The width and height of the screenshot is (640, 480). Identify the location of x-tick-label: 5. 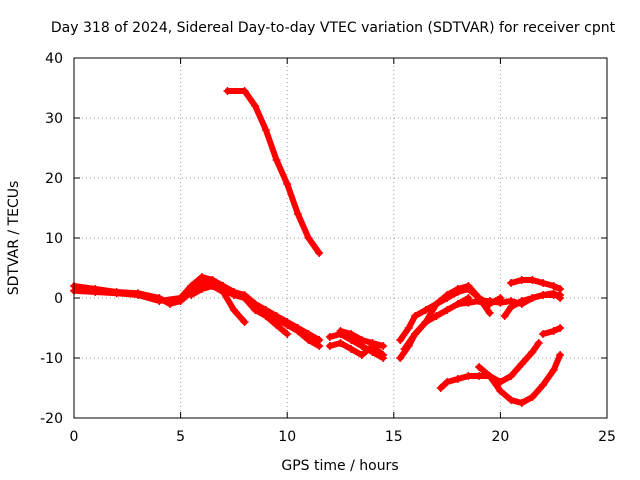
(180, 437).